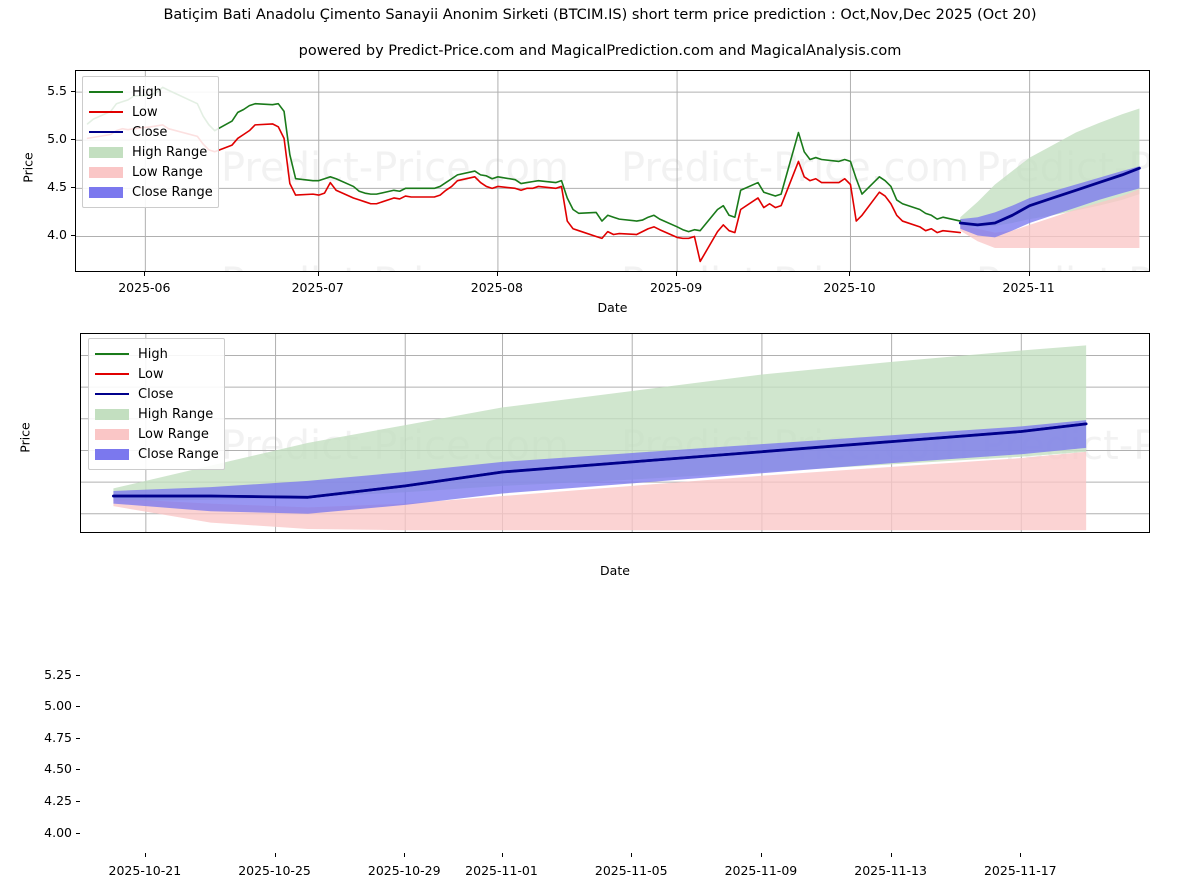 The image size is (1200, 878). Describe the element at coordinates (167, 172) in the screenshot. I see `legend-item-label: Low Range` at that location.